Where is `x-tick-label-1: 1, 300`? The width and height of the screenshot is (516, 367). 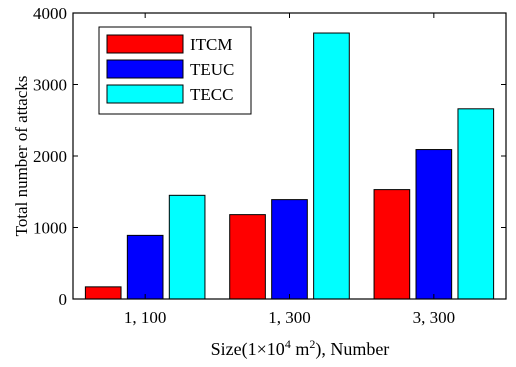
x-tick-label-1: 1, 300 is located at coordinates (289, 317).